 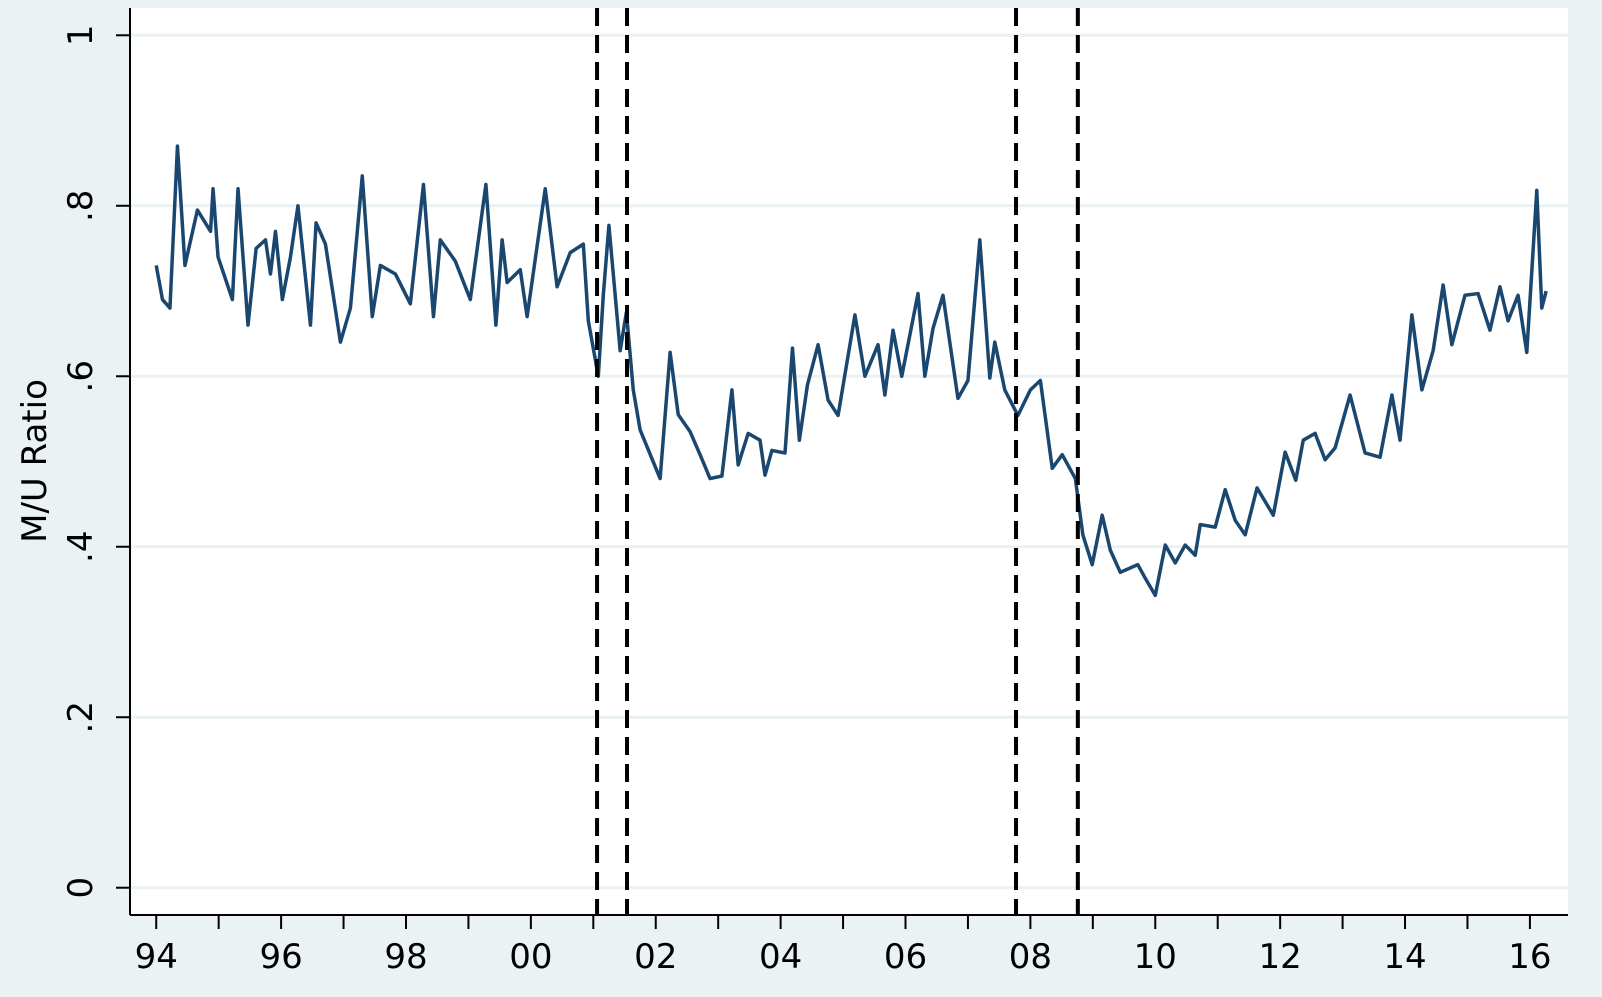 What do you see at coordinates (780, 957) in the screenshot?
I see `x-tick-label: 04` at bounding box center [780, 957].